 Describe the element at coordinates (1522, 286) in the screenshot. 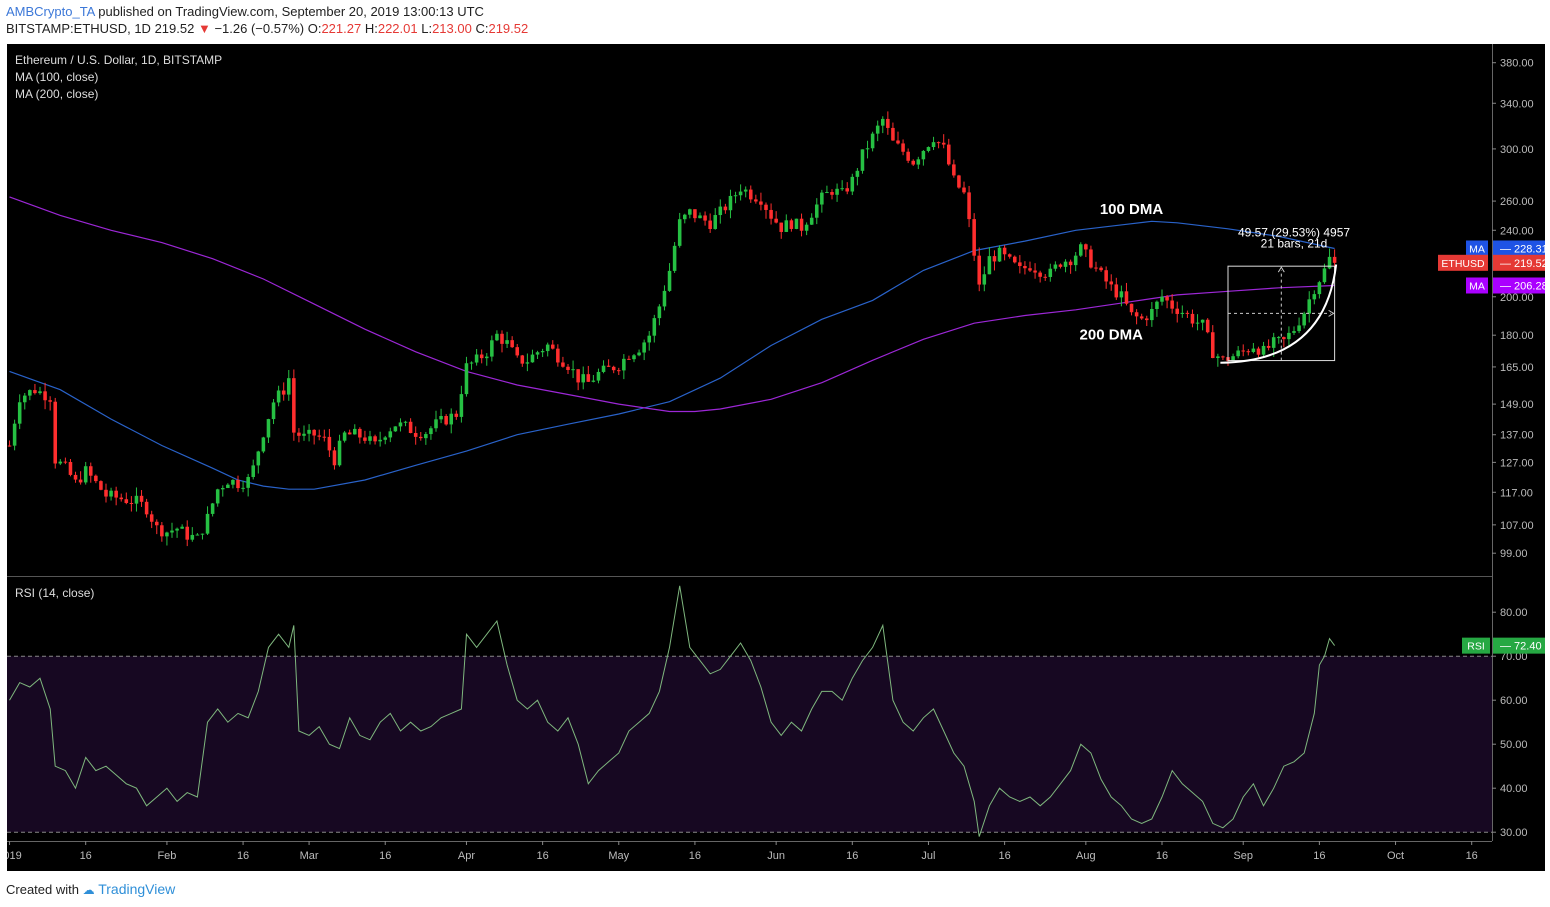

I see `axis-label-value: — 206.28` at that location.